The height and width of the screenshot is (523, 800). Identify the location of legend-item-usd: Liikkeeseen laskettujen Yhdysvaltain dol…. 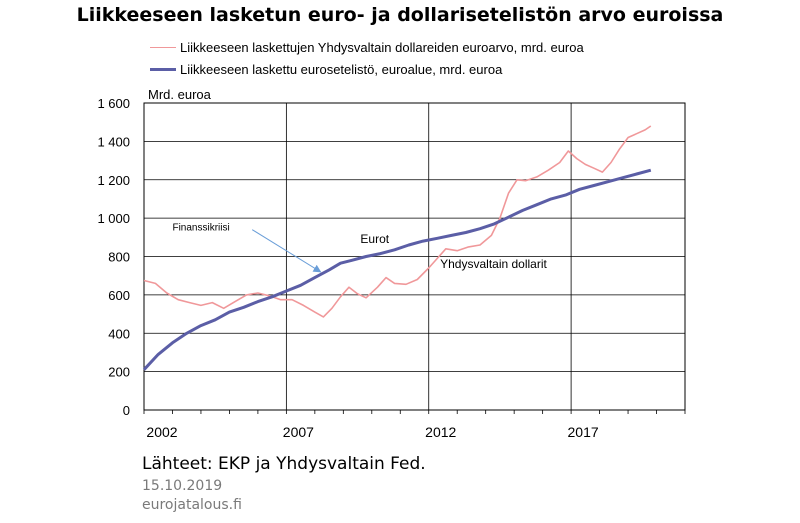
(367, 47).